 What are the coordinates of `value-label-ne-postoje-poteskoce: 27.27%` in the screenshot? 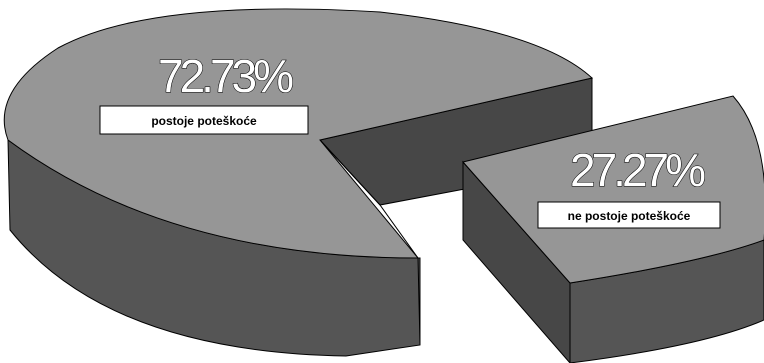 It's located at (637, 170).